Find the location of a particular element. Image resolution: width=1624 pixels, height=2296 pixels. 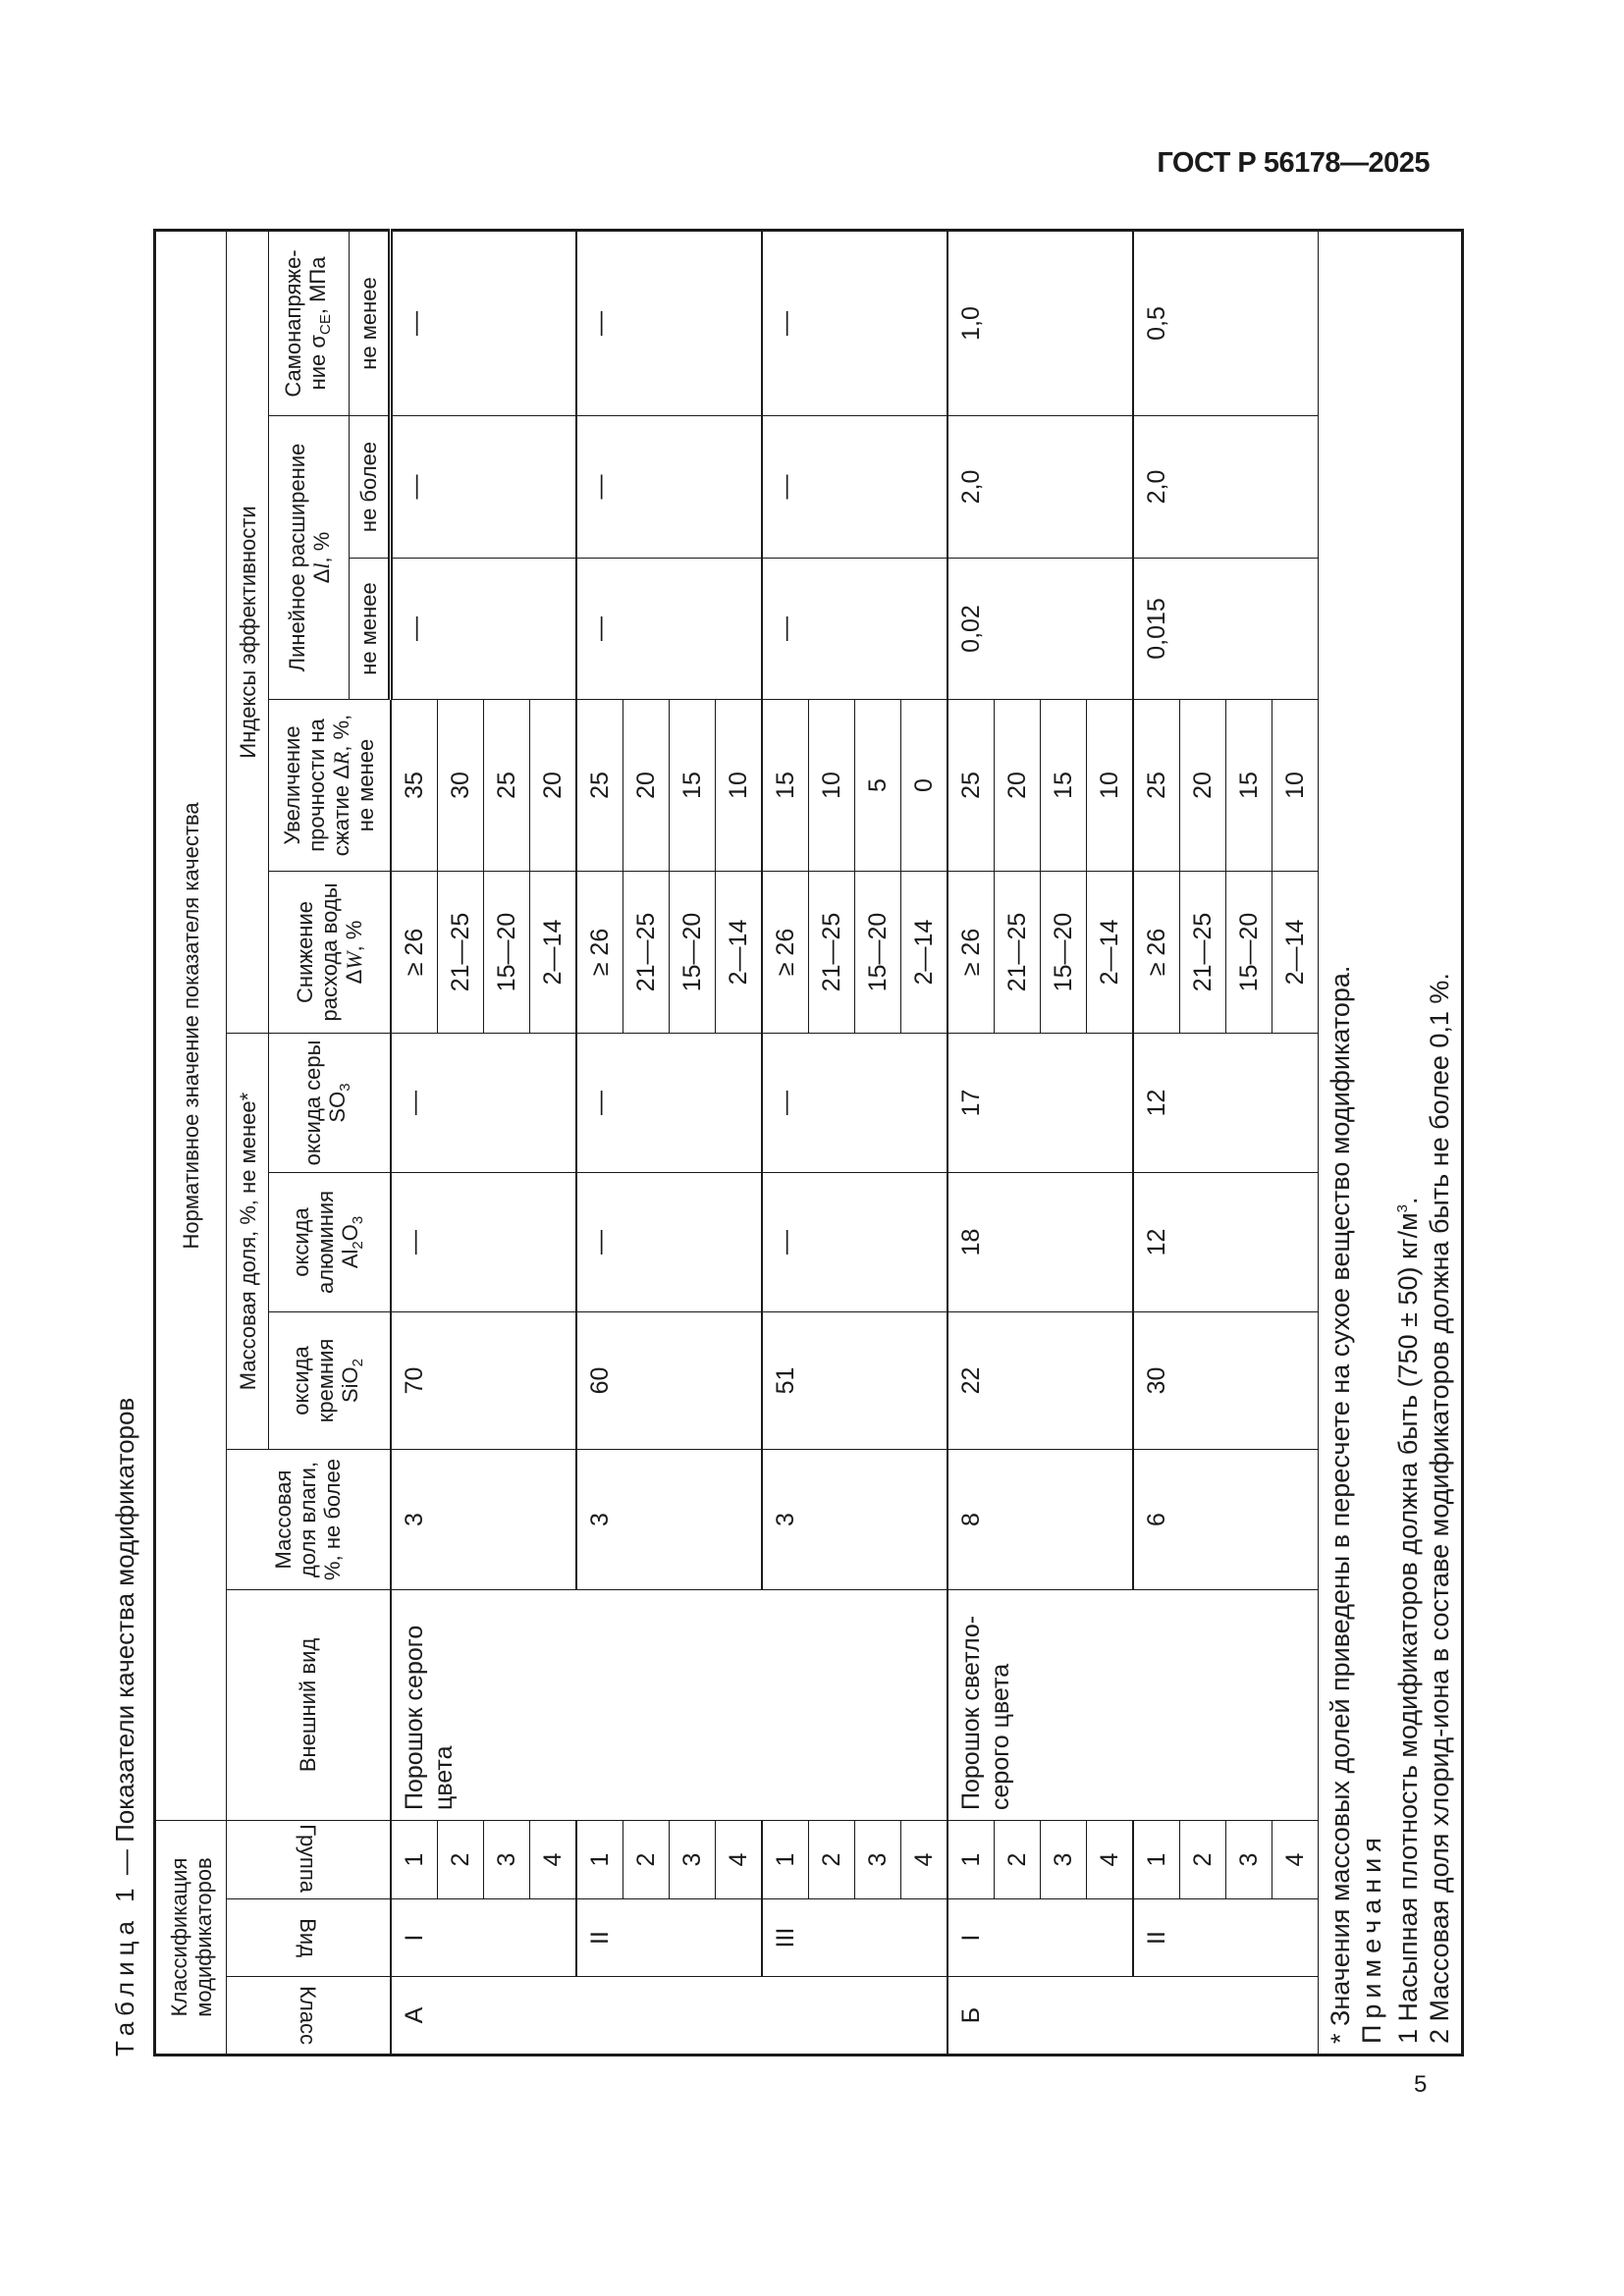

cell-class: А is located at coordinates (668, 2016).